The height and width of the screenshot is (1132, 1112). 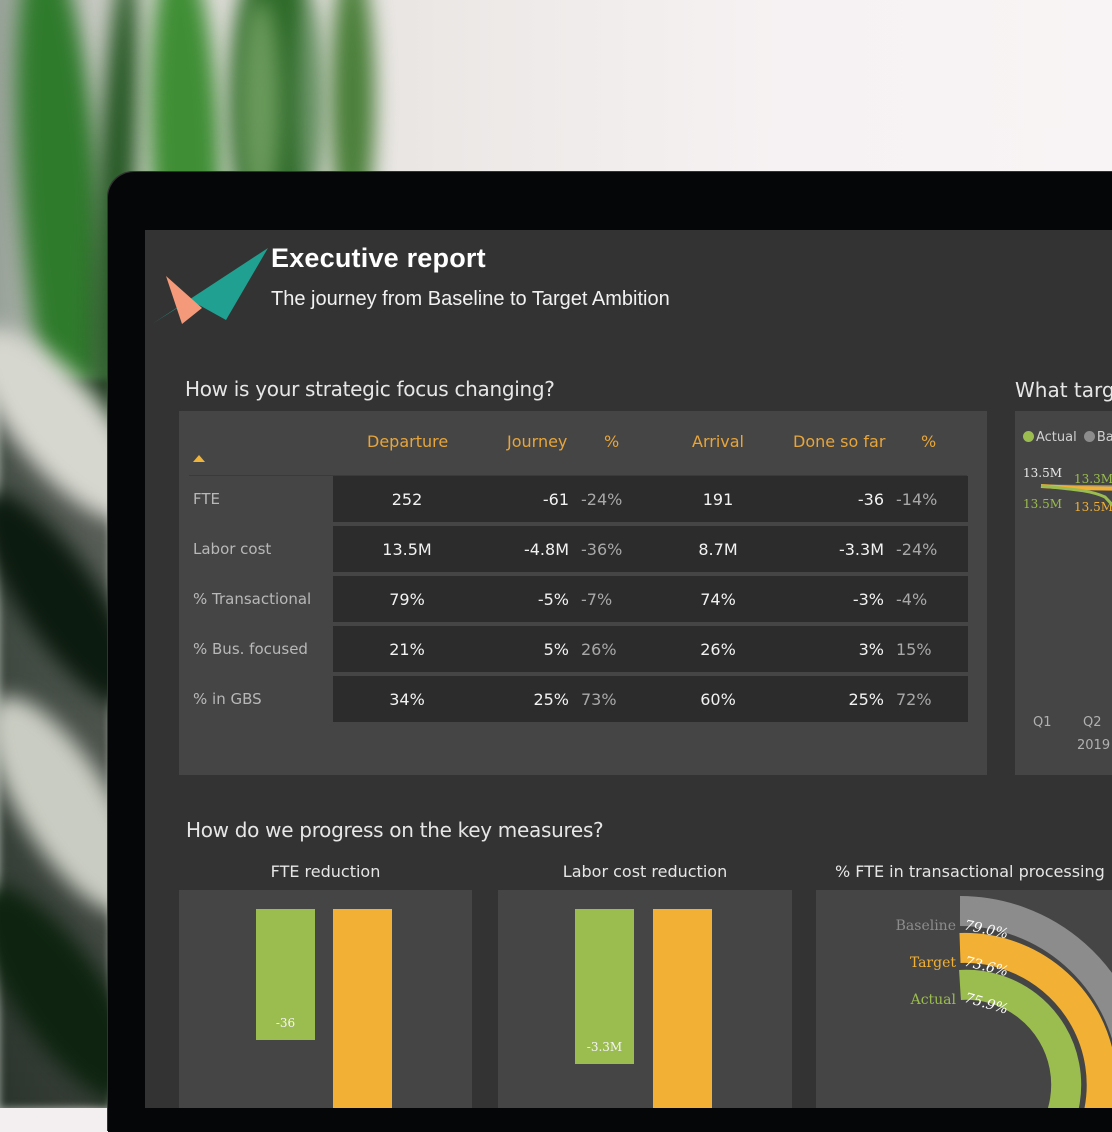 What do you see at coordinates (232, 549) in the screenshot?
I see `row-label: Labor cost` at bounding box center [232, 549].